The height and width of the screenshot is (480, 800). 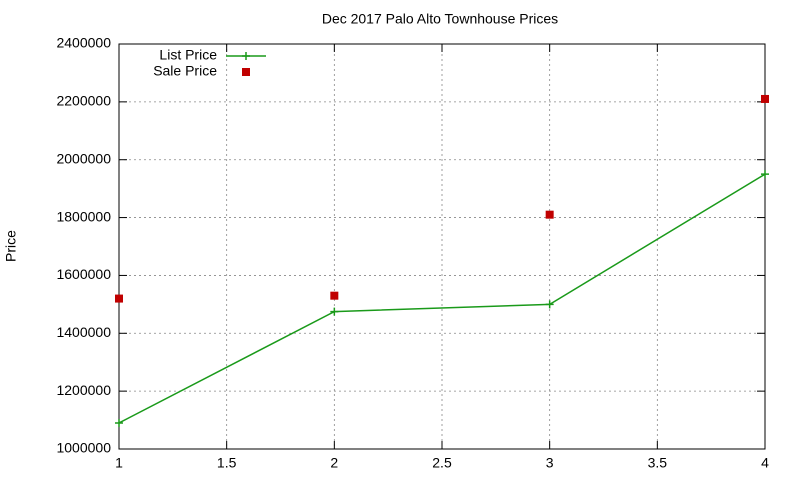 What do you see at coordinates (83, 158) in the screenshot?
I see `y-tick-label: 2000000` at bounding box center [83, 158].